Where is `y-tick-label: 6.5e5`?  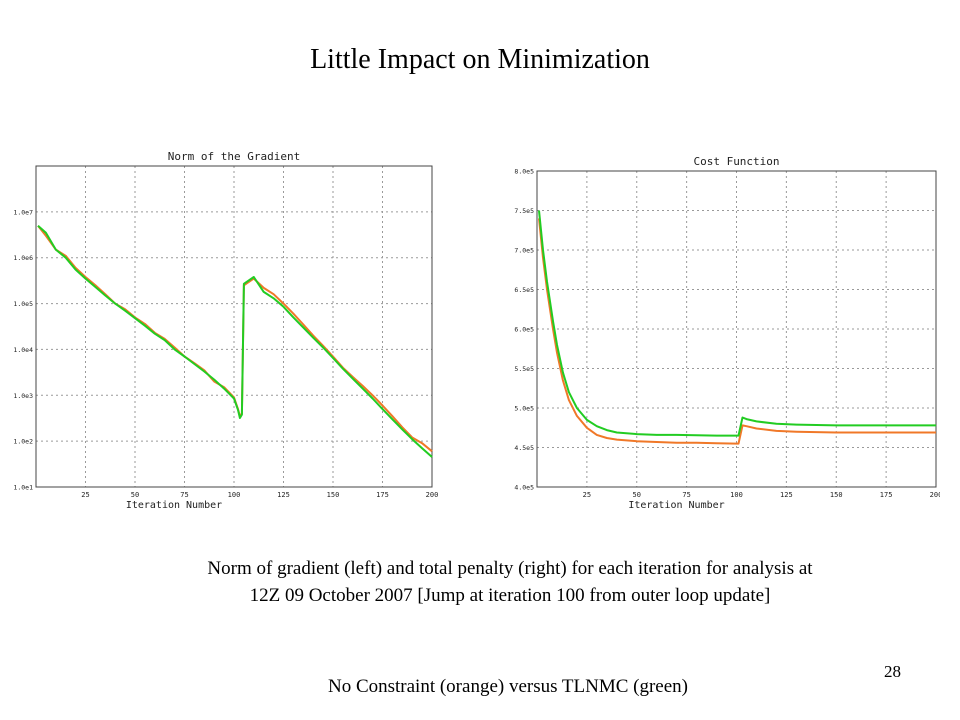
y-tick-label: 6.5e5 is located at coordinates (524, 290).